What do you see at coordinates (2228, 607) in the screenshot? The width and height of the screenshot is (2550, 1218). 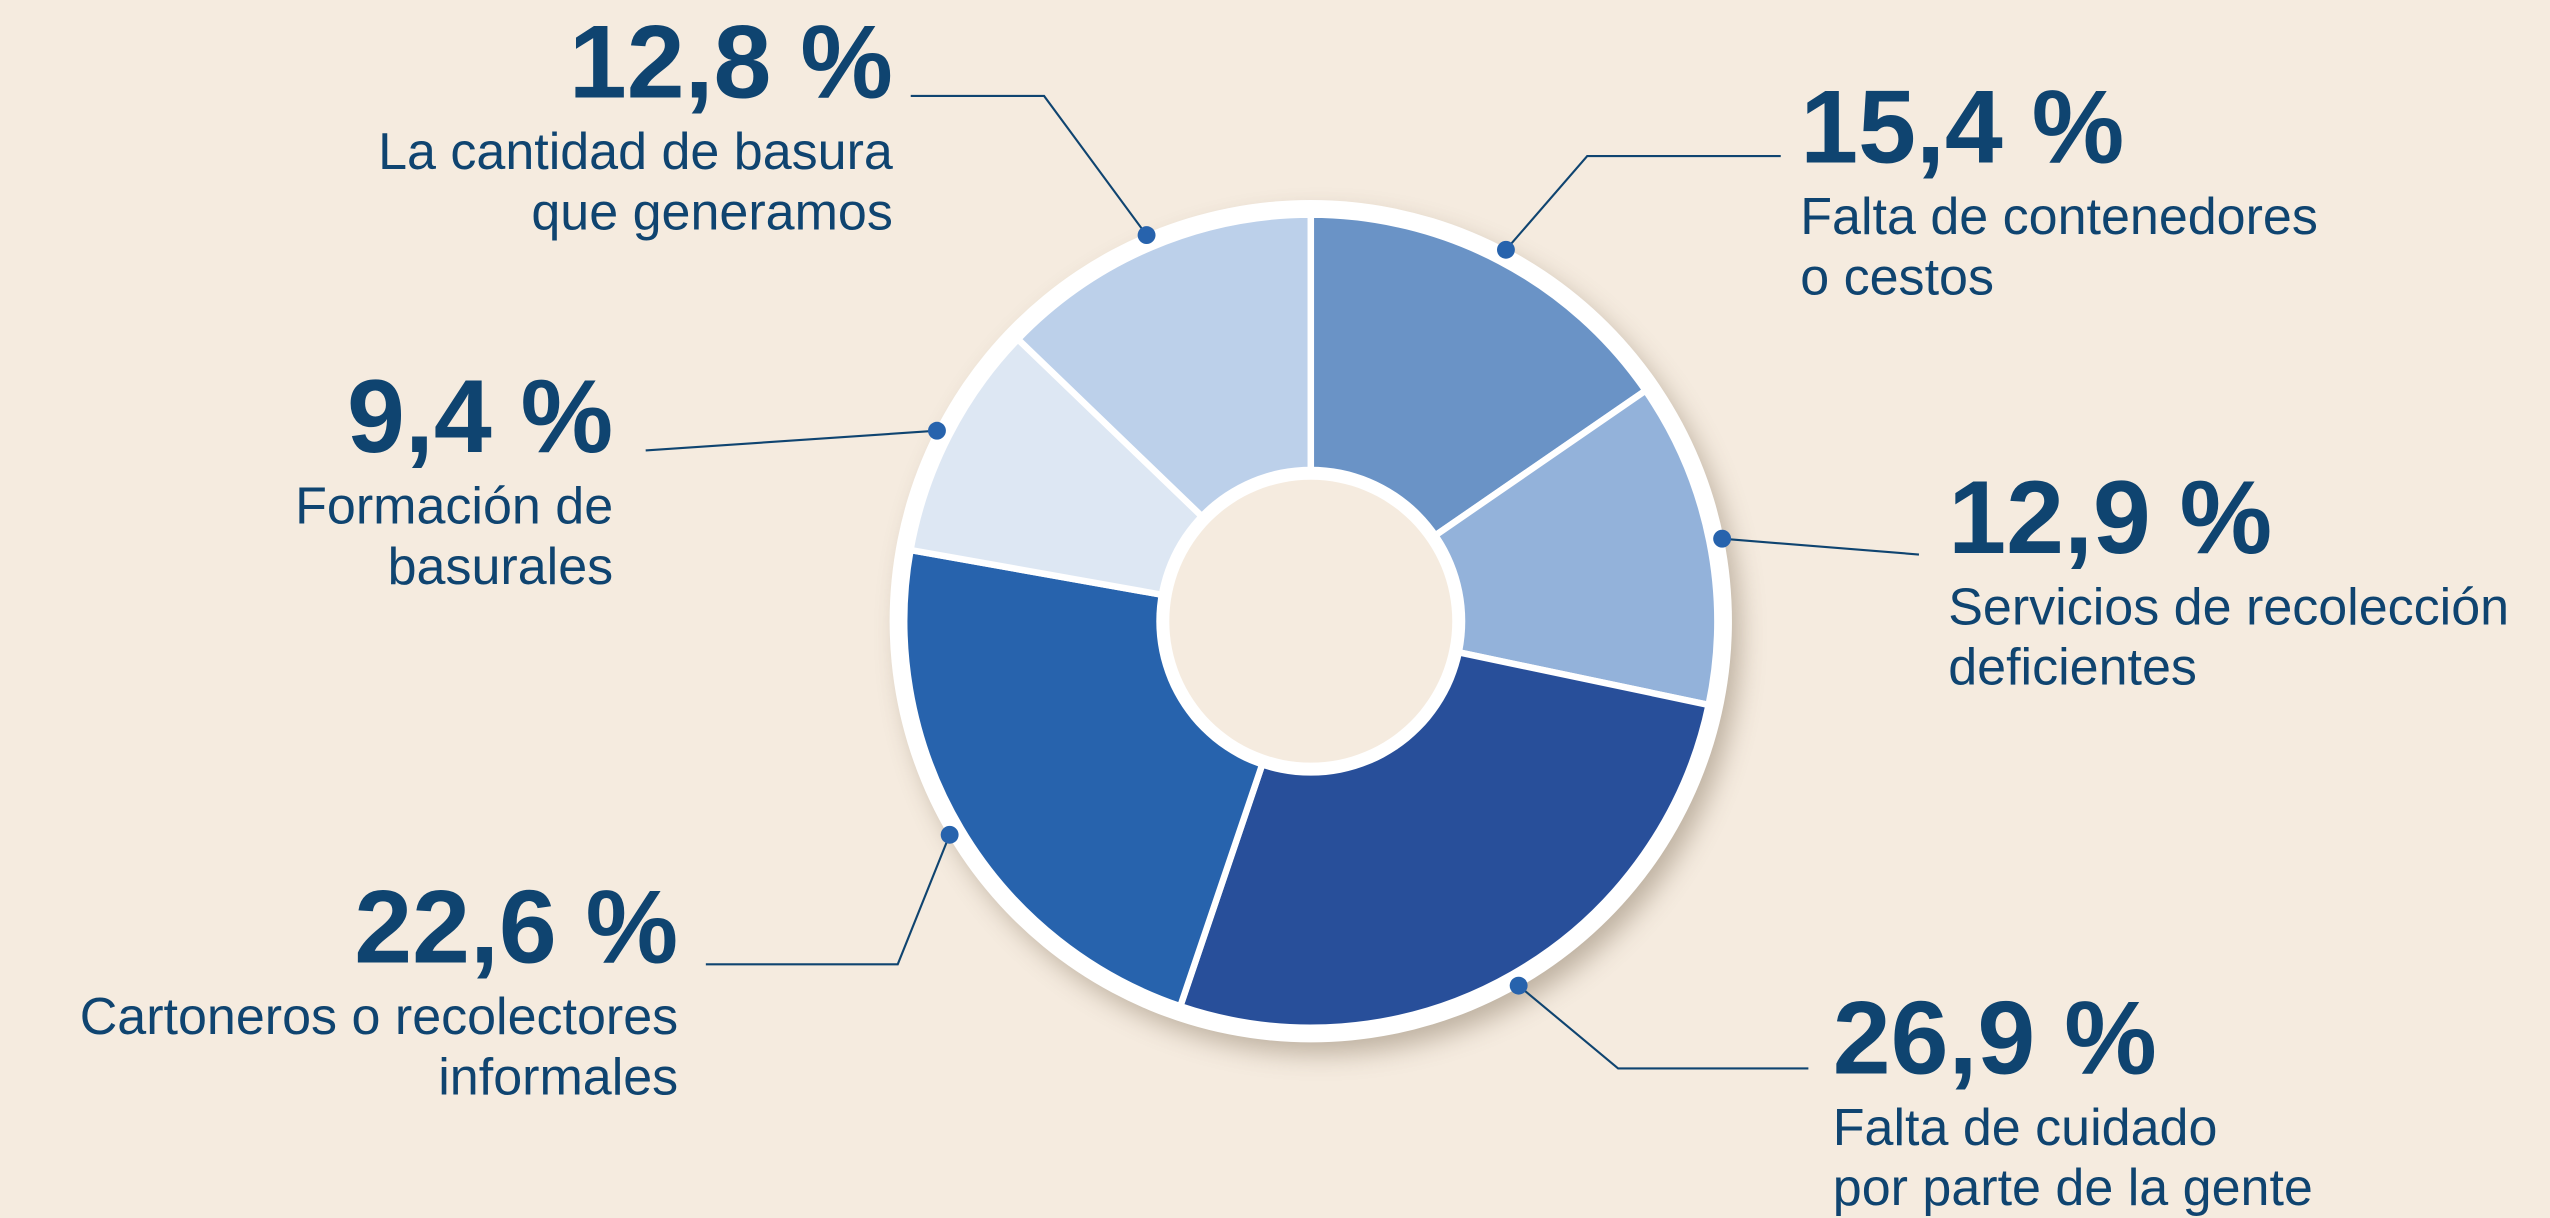 I see `category-label: Servicios de recolección` at bounding box center [2228, 607].